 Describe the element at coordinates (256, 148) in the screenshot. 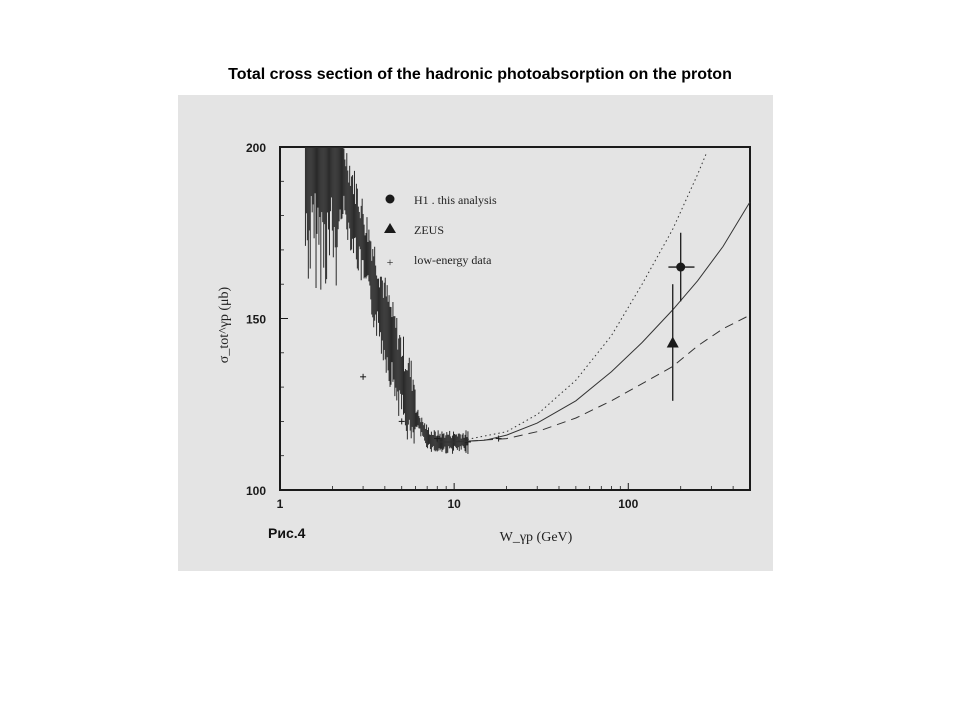

I see `y-tick-label: 200` at that location.